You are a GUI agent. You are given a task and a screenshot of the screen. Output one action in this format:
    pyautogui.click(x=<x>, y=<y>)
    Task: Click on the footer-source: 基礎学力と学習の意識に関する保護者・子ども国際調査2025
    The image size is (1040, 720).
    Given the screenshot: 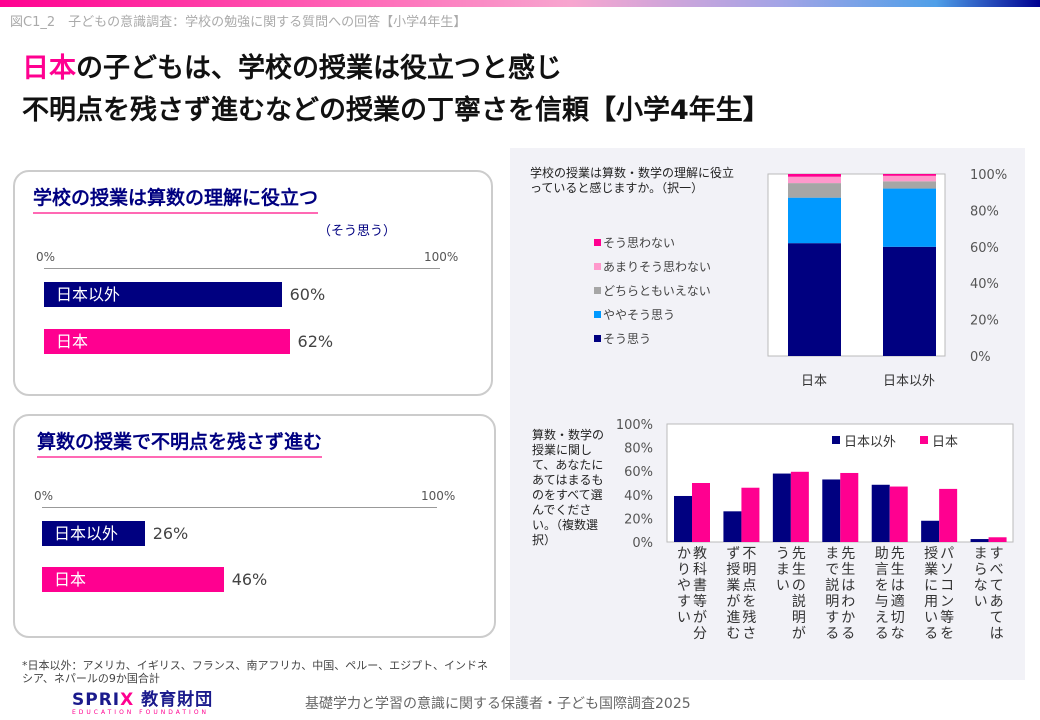 What is the action you would take?
    pyautogui.click(x=498, y=704)
    